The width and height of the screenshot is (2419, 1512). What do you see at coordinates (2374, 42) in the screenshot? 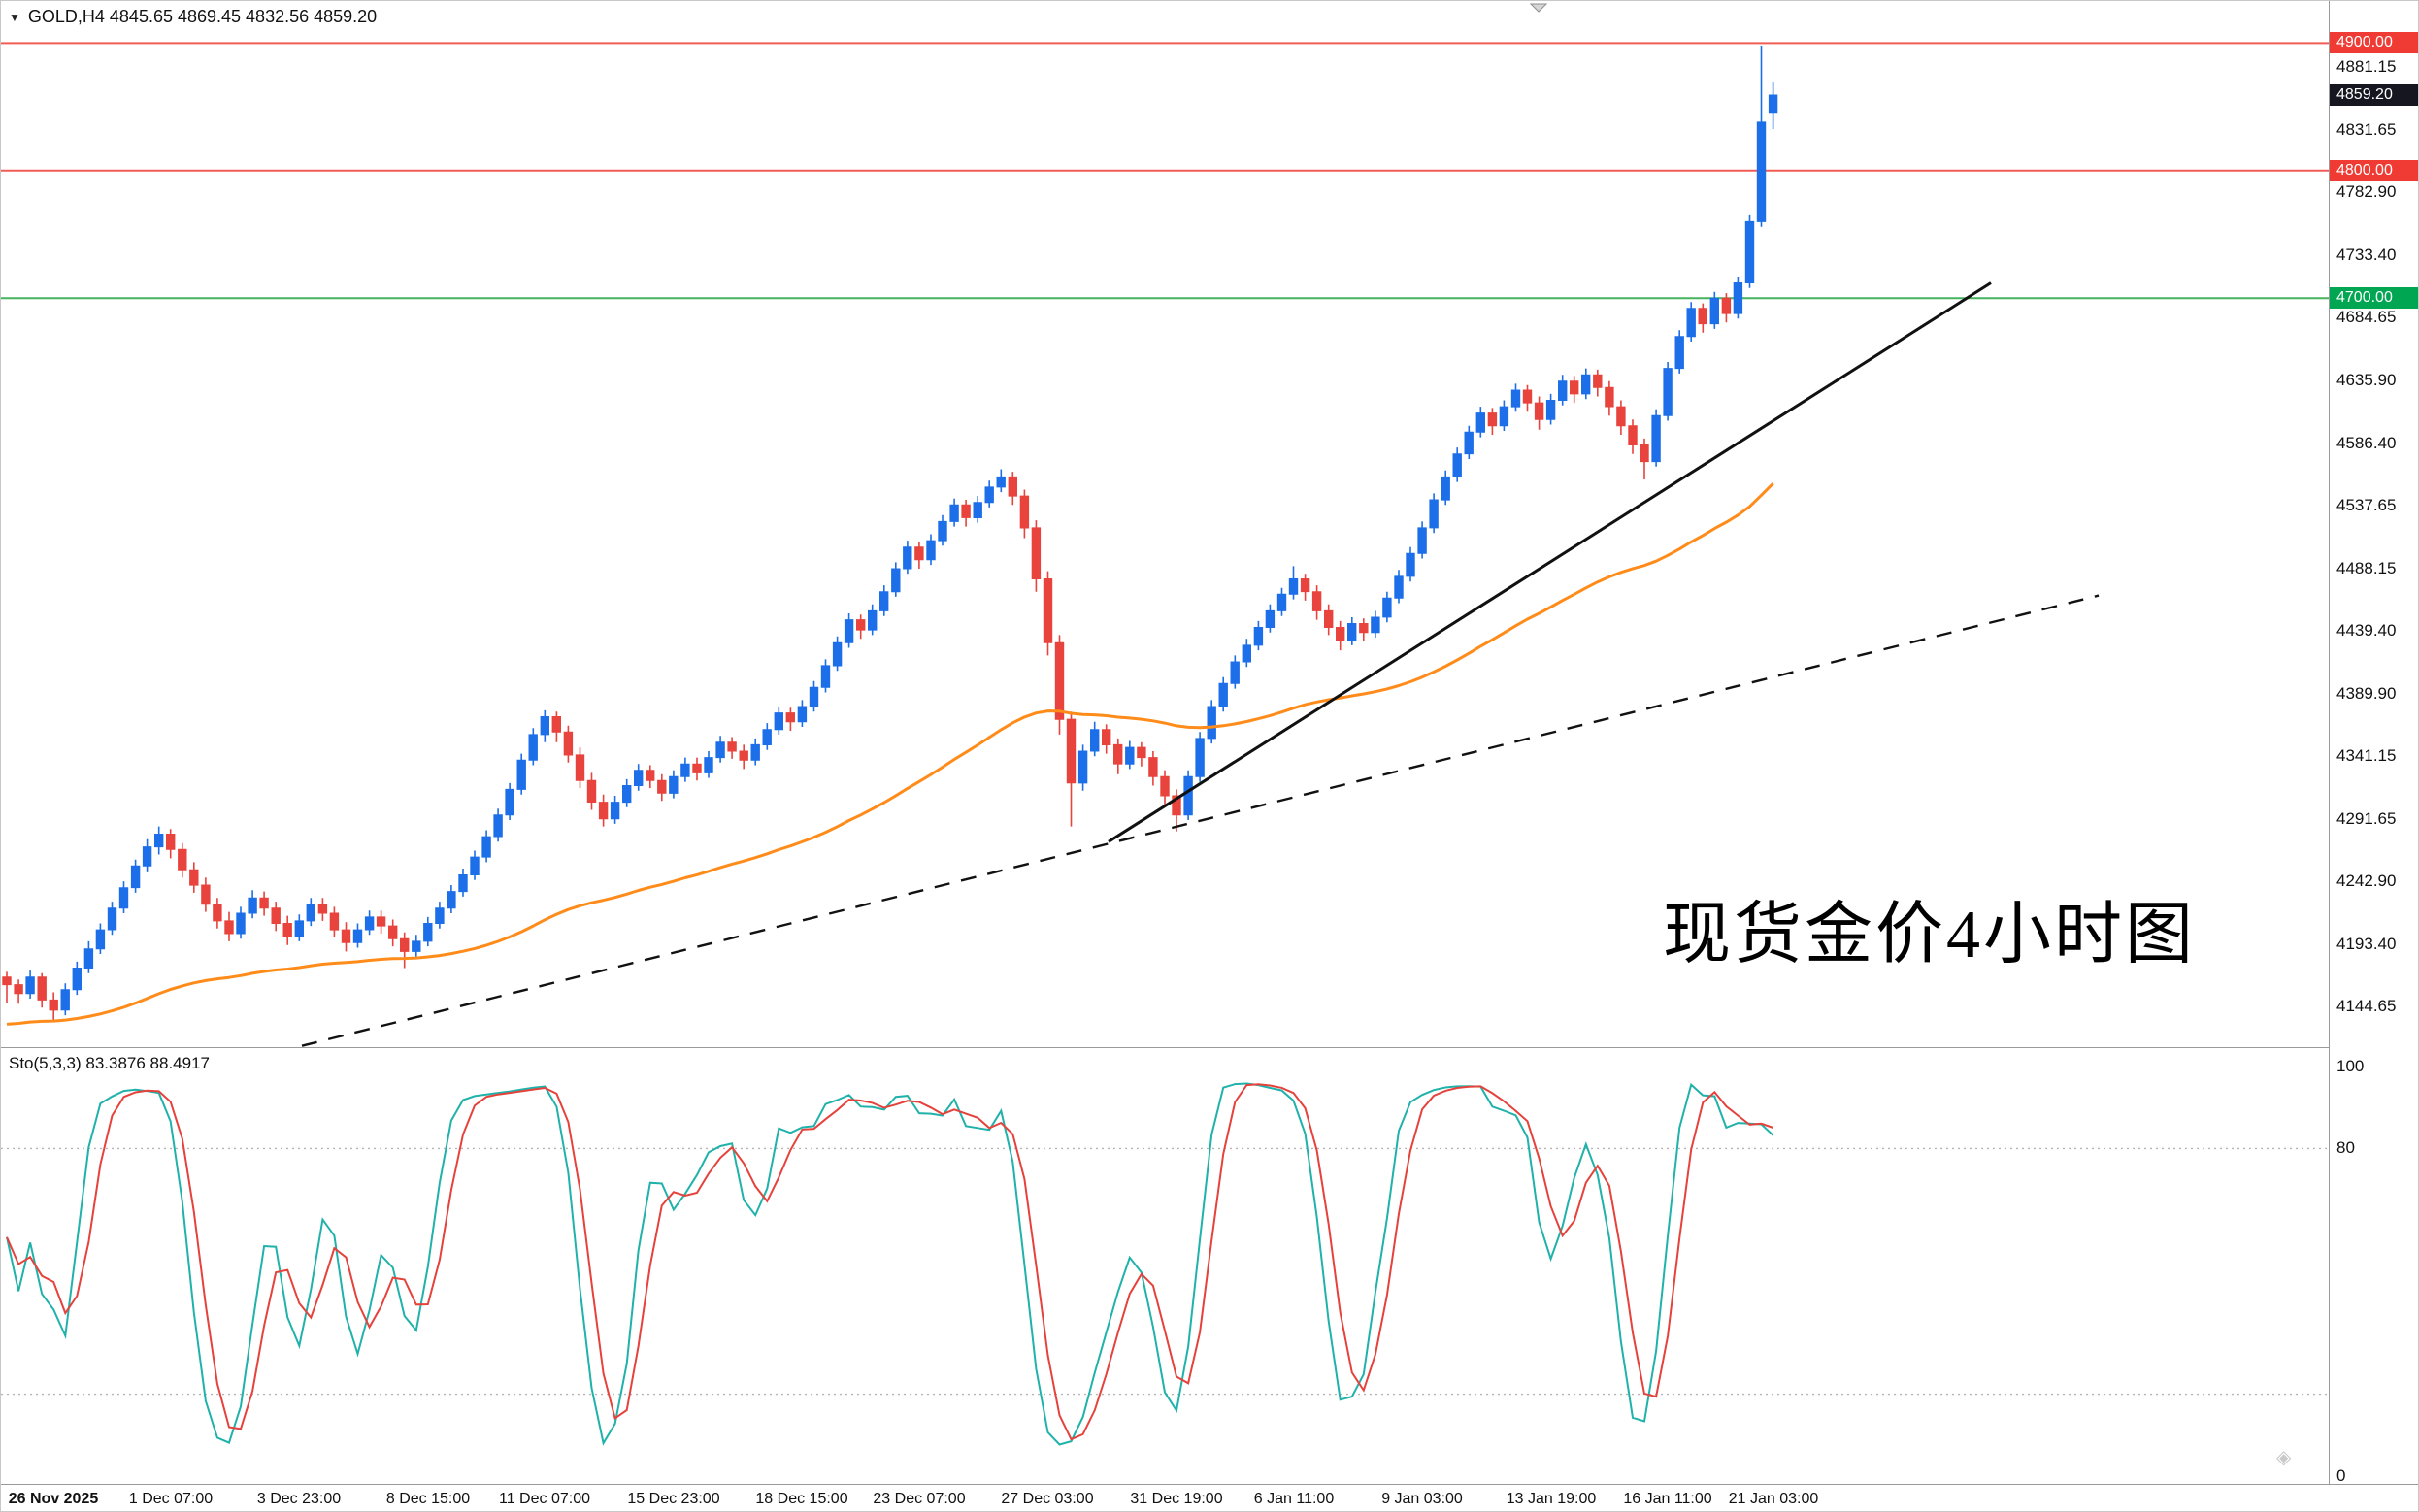
I see `price-level-badge-4900.00: 4900.00` at bounding box center [2374, 42].